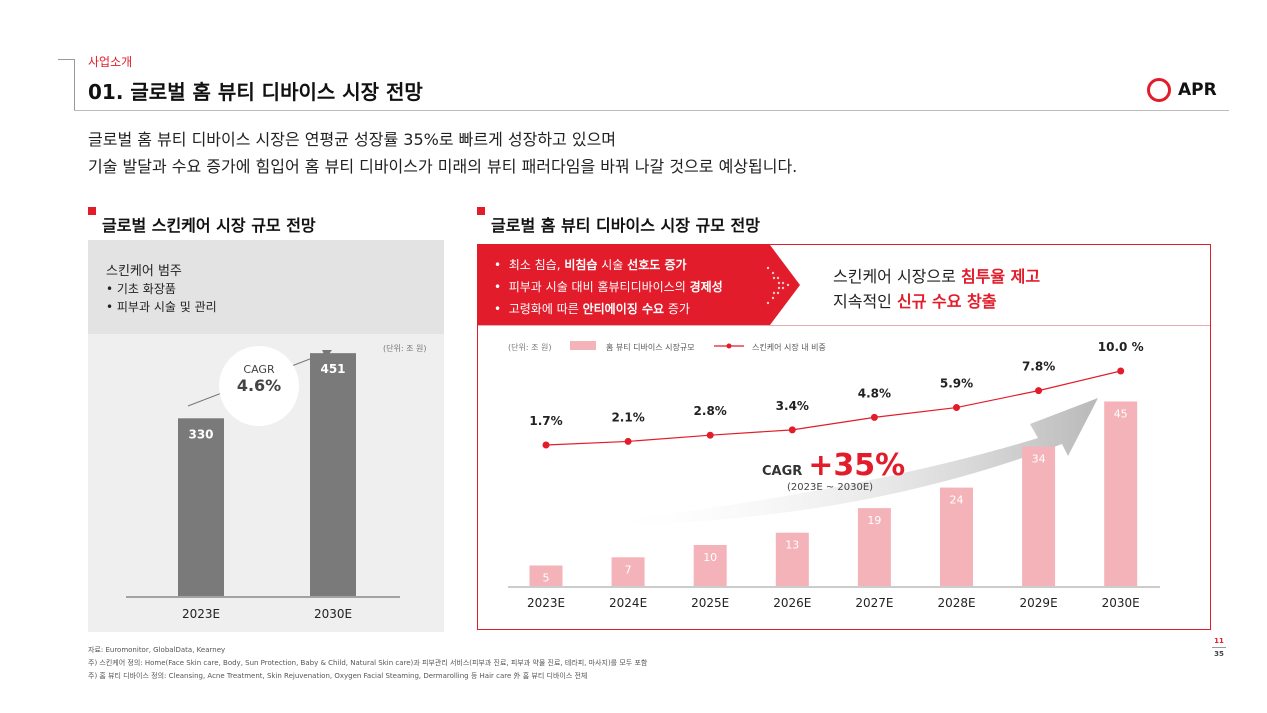 The width and height of the screenshot is (1267, 713). What do you see at coordinates (333, 614) in the screenshot?
I see `left-x-tick-label: 2030E` at bounding box center [333, 614].